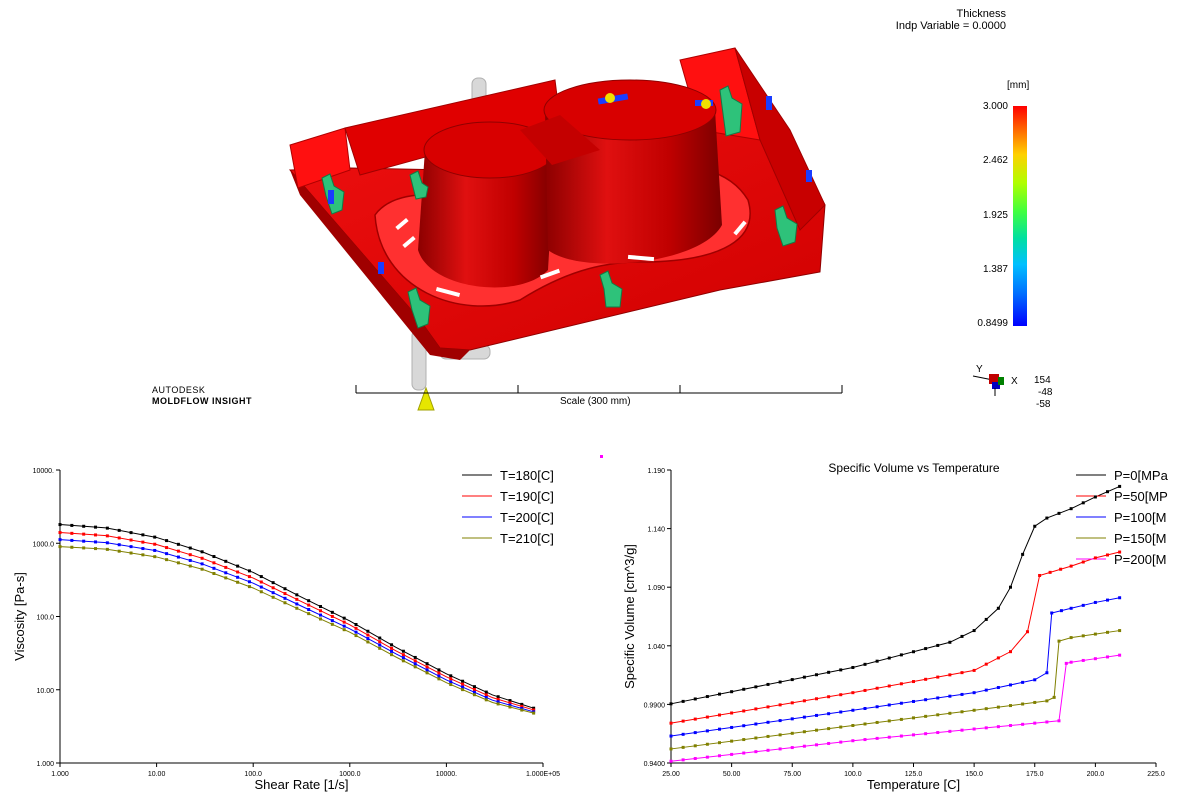 This screenshot has width=1200, height=800. I want to click on indp-variable: Indp Variable = 0.0000, so click(950, 26).